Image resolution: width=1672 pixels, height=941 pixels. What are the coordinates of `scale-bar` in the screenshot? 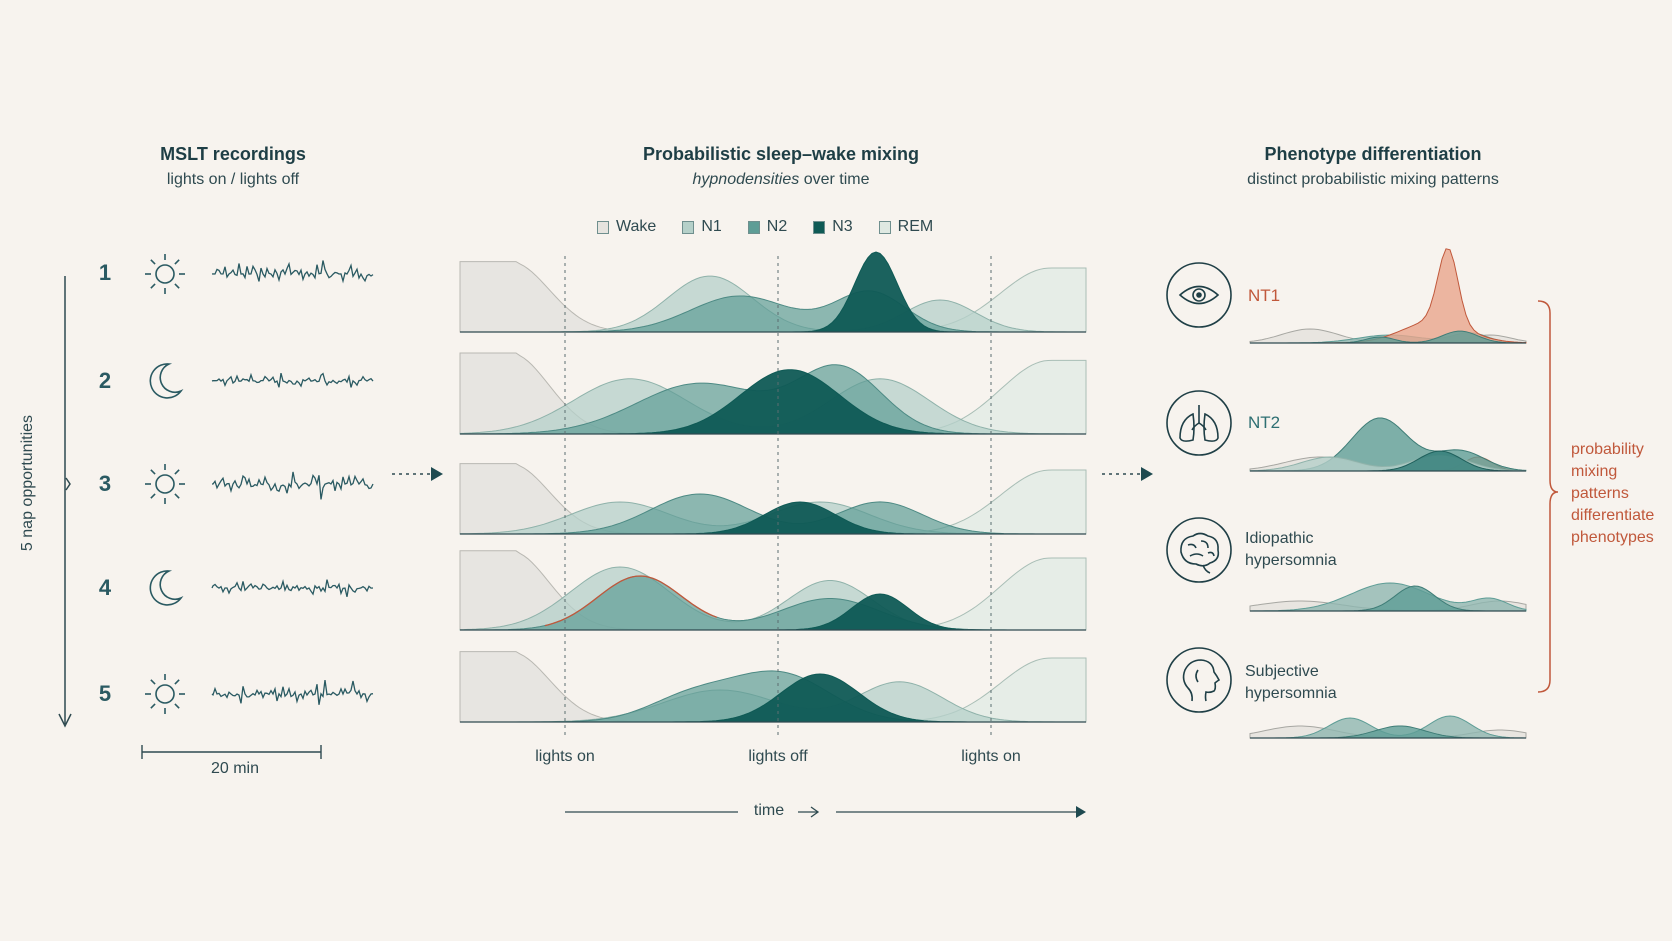 It's located at (231, 752).